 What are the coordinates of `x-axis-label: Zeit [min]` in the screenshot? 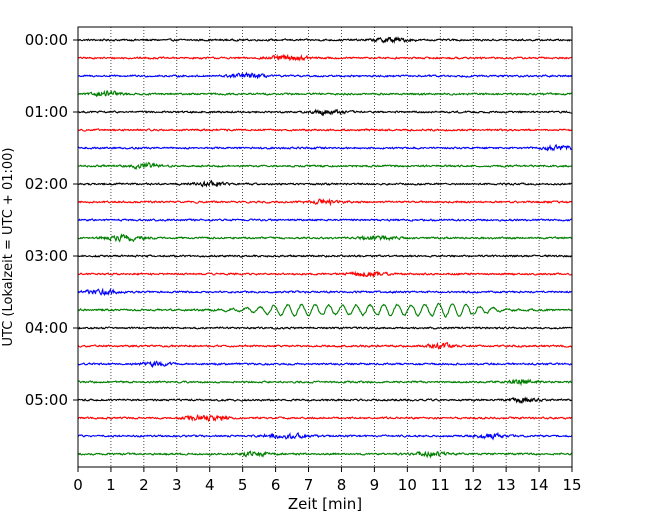 It's located at (325, 504).